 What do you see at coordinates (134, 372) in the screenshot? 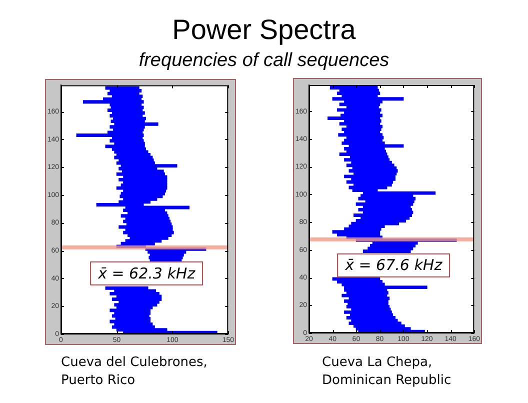
I see `text: Cueva del Culebrones, Puerto Rico` at bounding box center [134, 372].